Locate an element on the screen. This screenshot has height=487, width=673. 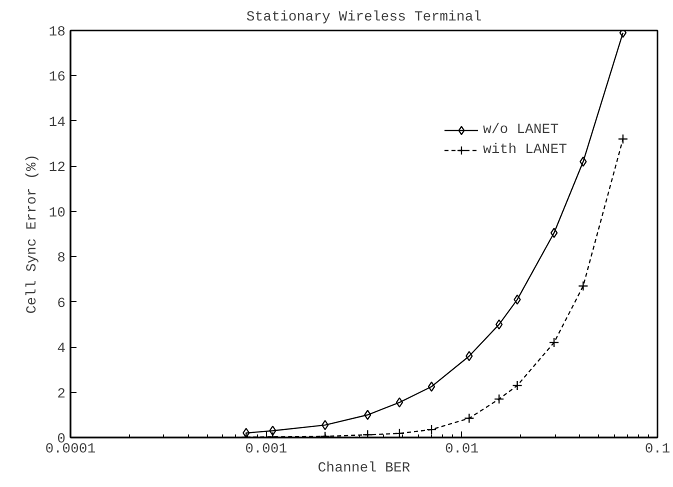
y-tick-label: 14 is located at coordinates (57, 122).